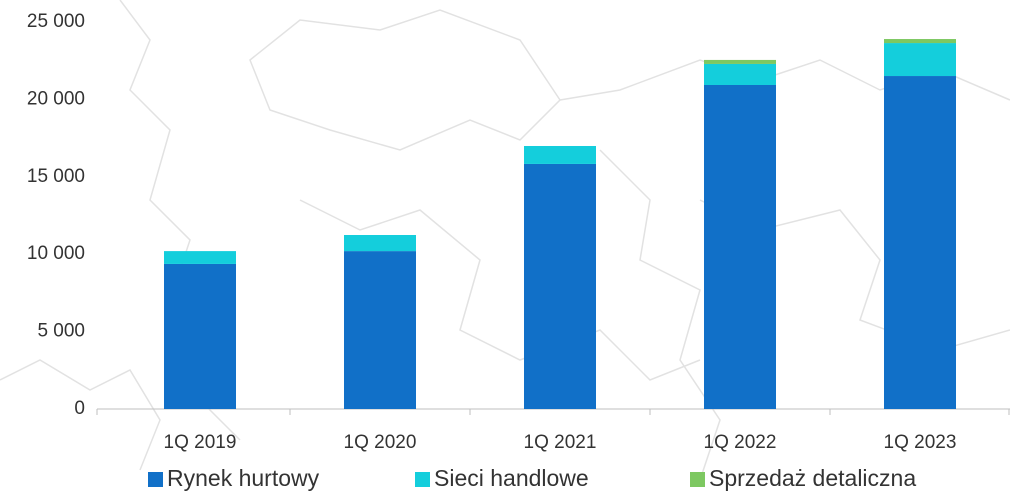 This screenshot has height=493, width=1010. What do you see at coordinates (511, 478) in the screenshot?
I see `legend-label: Sieci handlowe` at bounding box center [511, 478].